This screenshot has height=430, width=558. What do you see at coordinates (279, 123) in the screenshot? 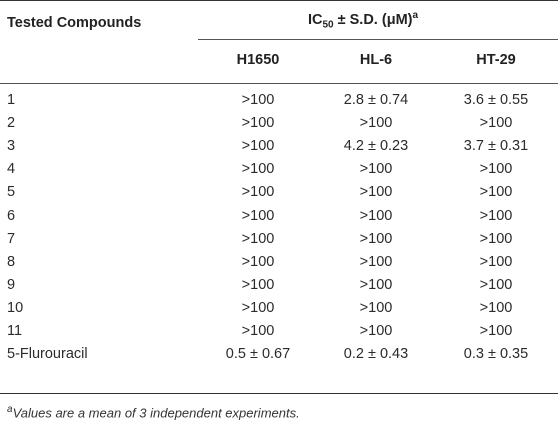
I see `table-row: 2 >100 >100 >100` at bounding box center [279, 123].